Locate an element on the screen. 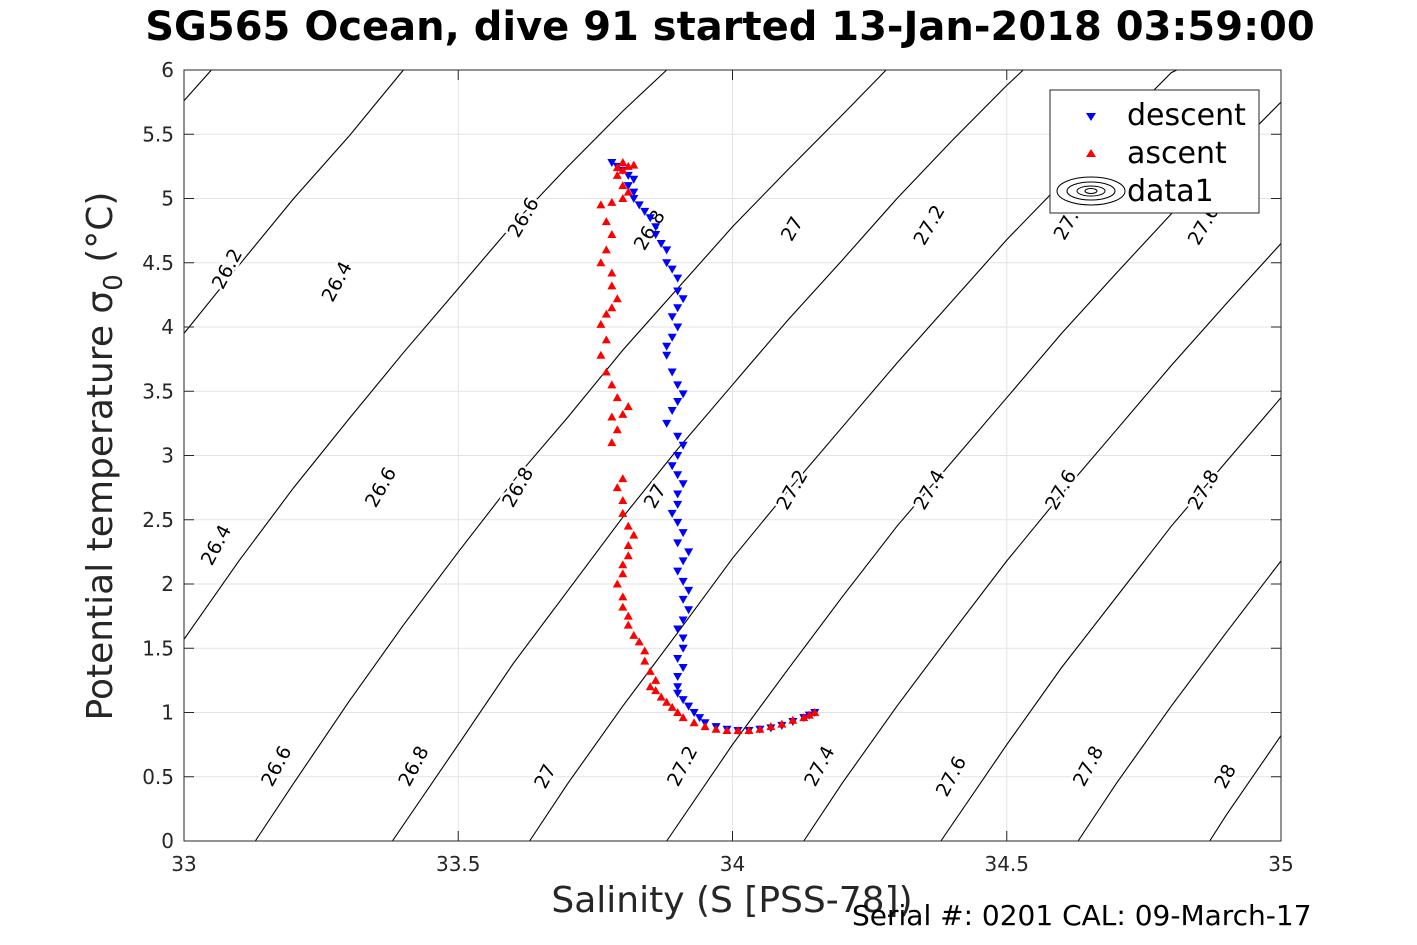  y-axis-label-subscript: 0 is located at coordinates (114, 282).